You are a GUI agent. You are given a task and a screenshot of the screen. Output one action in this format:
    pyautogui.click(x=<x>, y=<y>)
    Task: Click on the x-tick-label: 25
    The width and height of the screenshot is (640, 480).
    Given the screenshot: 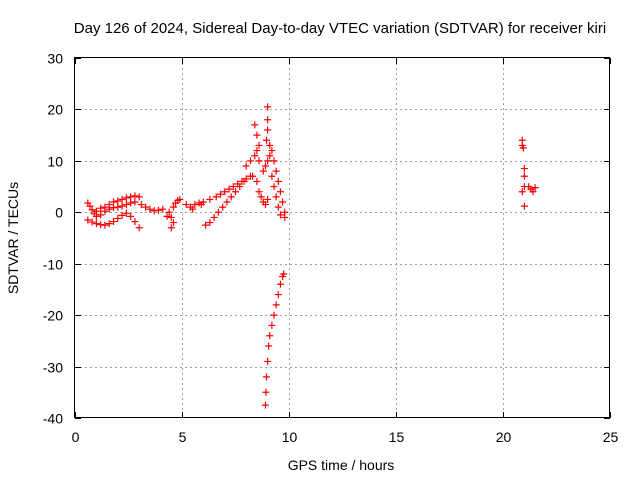 What is the action you would take?
    pyautogui.click(x=611, y=437)
    